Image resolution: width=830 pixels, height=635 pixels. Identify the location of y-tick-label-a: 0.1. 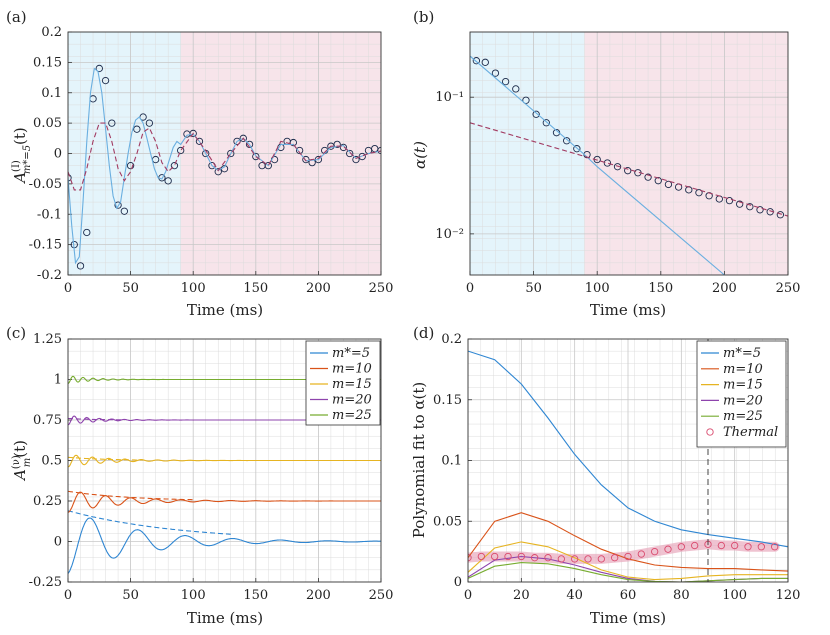
(51, 93).